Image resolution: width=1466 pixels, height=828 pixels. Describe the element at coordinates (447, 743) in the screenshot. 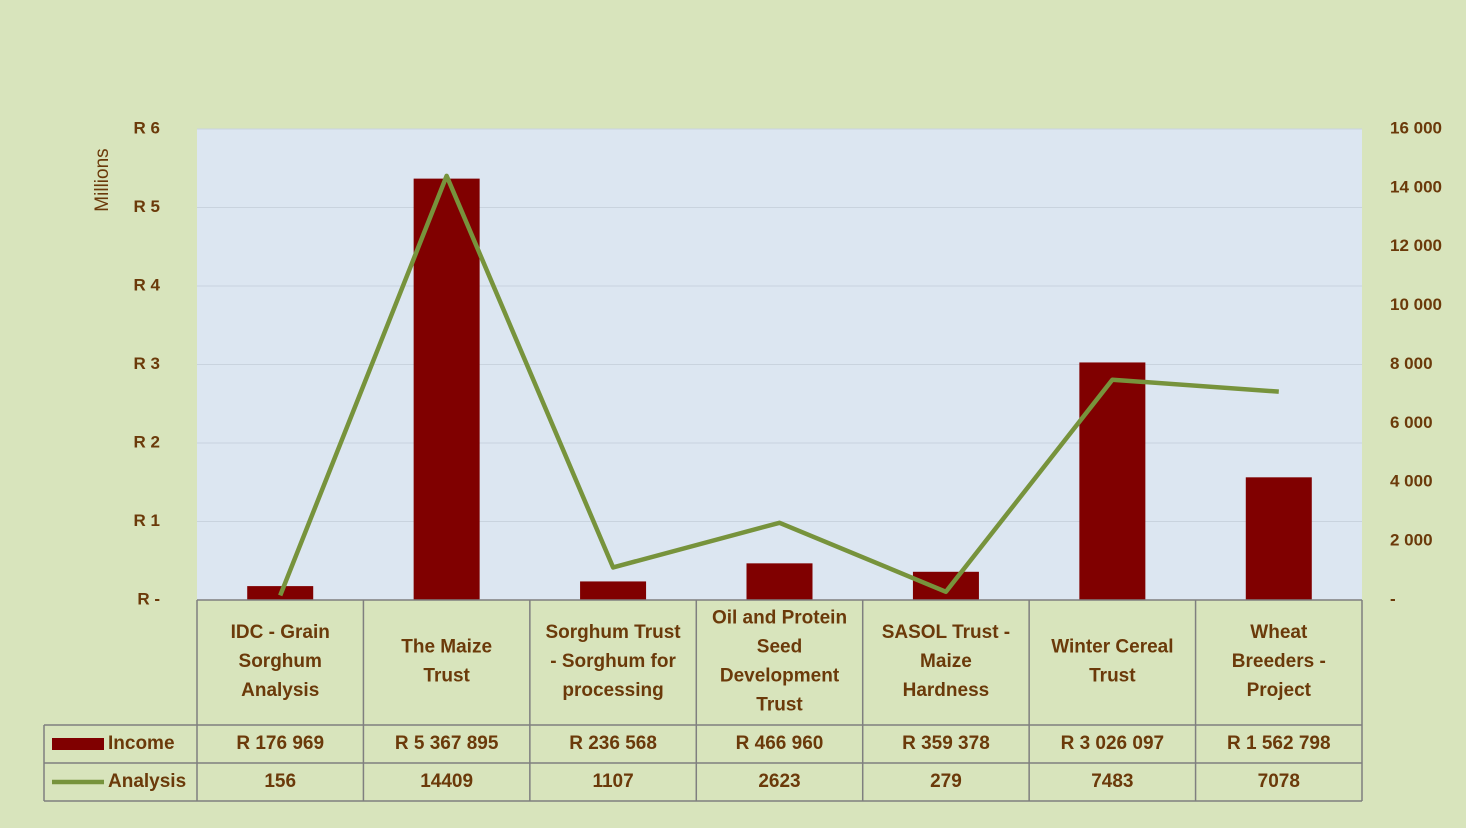

I see `table-value: R 5 367 895` at that location.